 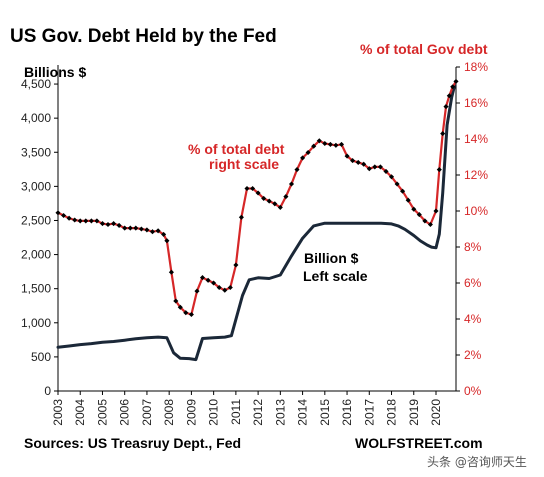 I want to click on x-axis-tick-label: 2003, so click(x=58, y=412).